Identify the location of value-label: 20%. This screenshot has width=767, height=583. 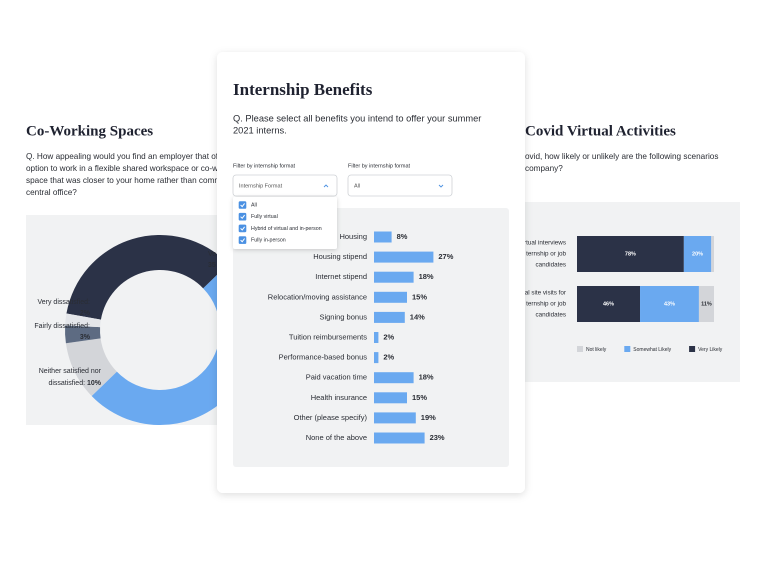
(697, 254).